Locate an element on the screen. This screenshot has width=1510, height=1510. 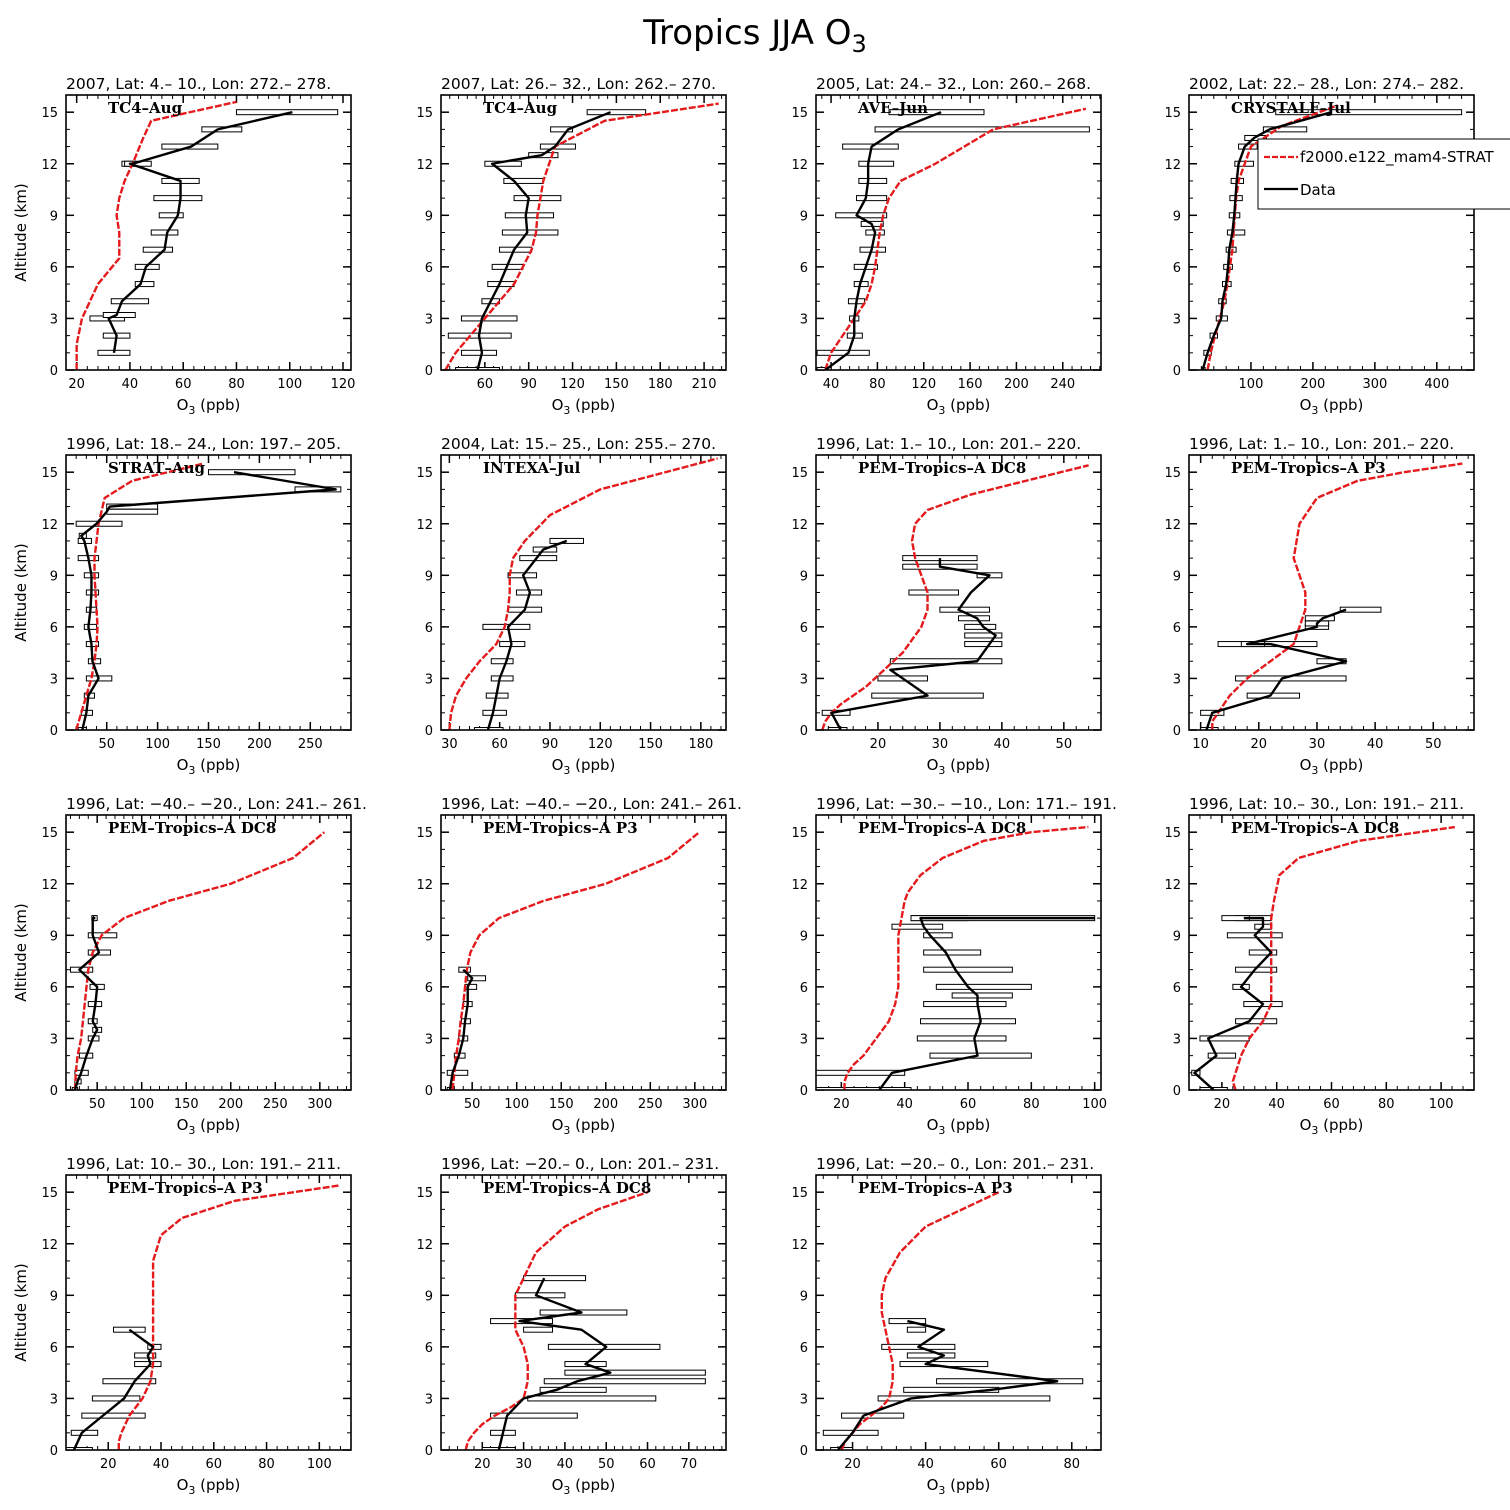
panel-title: 2007, Lat: 26.– 32., Lon: 262.– 270. is located at coordinates (578, 84).